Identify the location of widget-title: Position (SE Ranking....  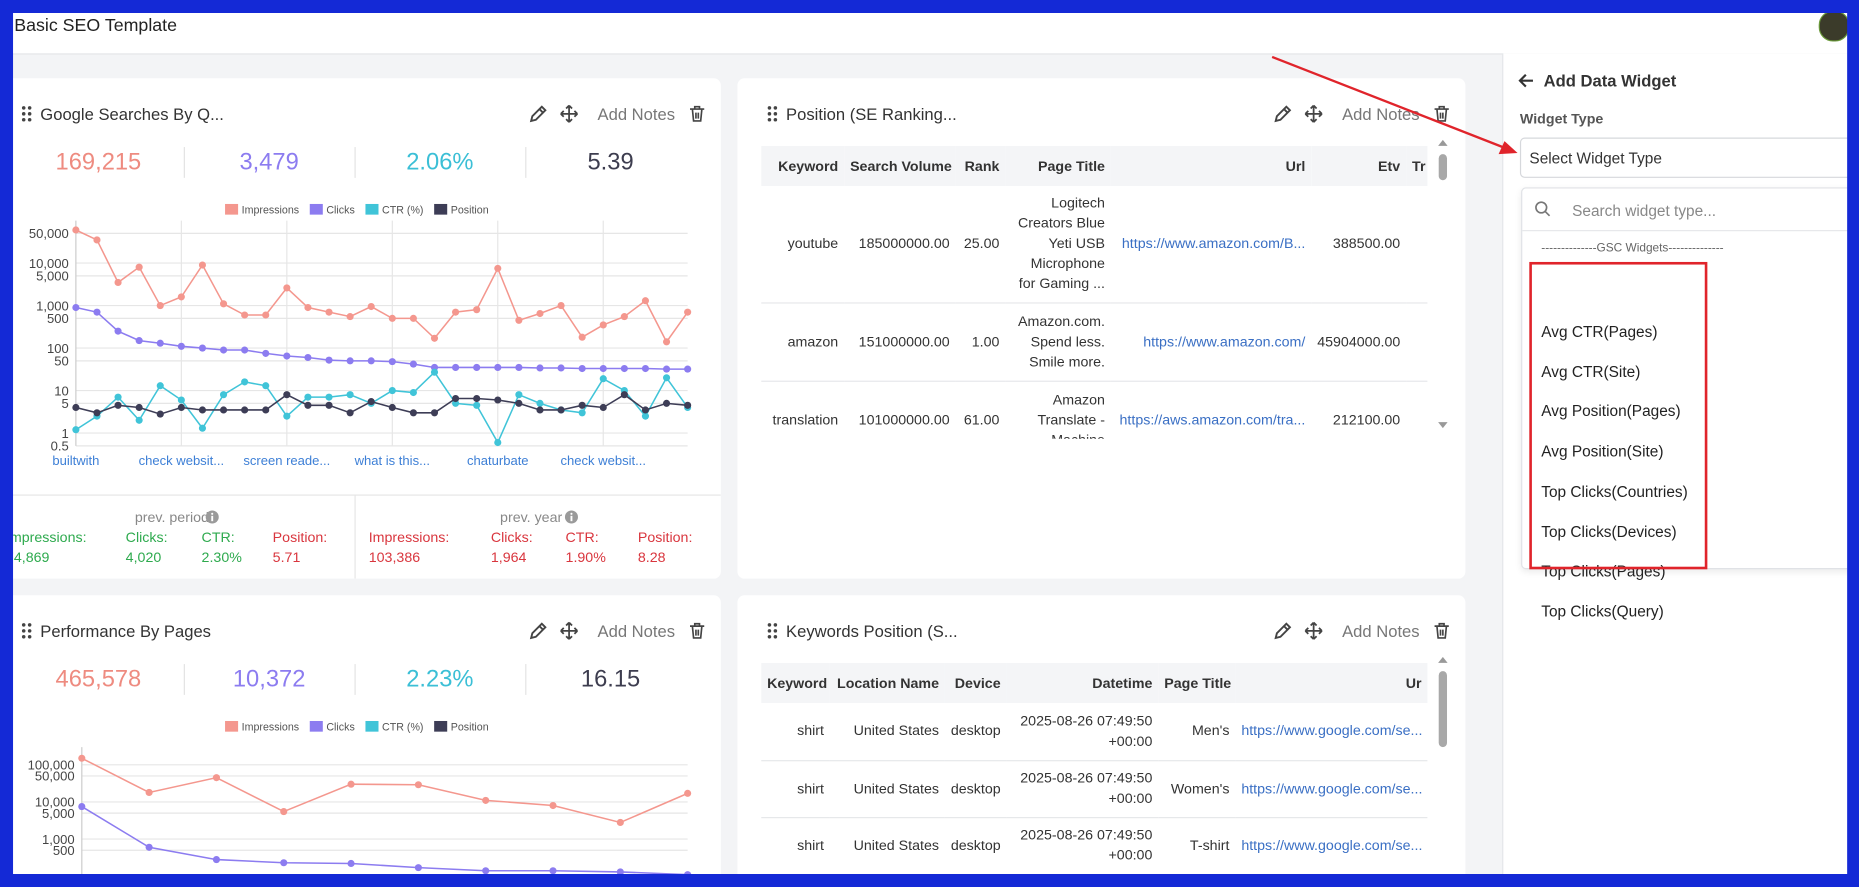
(871, 114).